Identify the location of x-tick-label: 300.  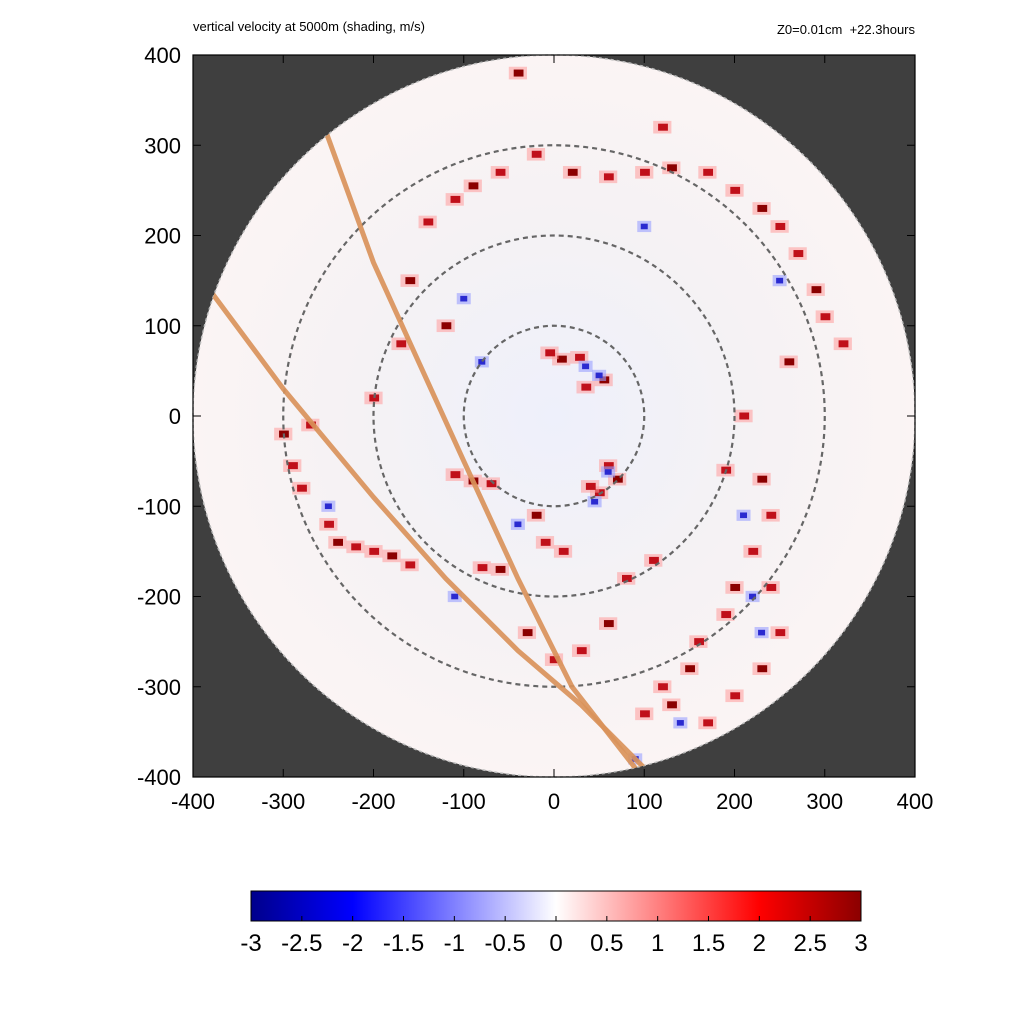
(824, 801).